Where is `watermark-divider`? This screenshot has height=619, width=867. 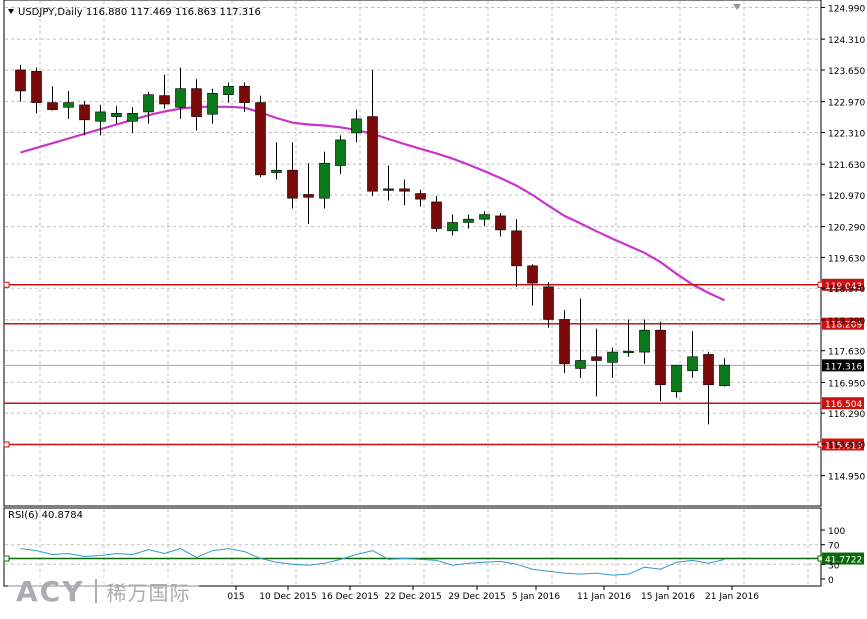 watermark-divider is located at coordinates (95, 591).